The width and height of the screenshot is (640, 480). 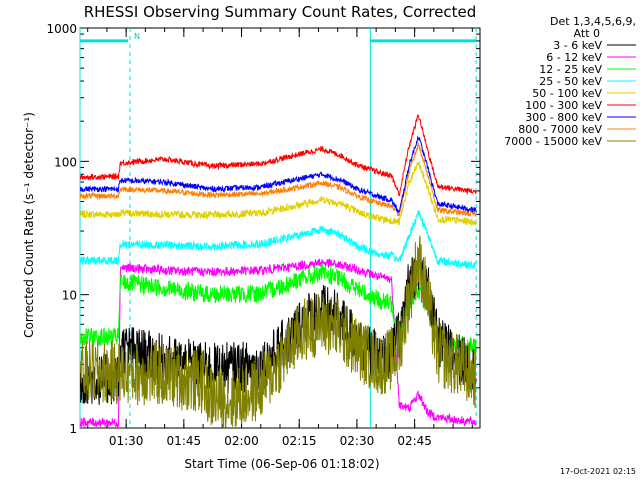 I want to click on legend-label: 50 - 100 keV, so click(x=567, y=93).